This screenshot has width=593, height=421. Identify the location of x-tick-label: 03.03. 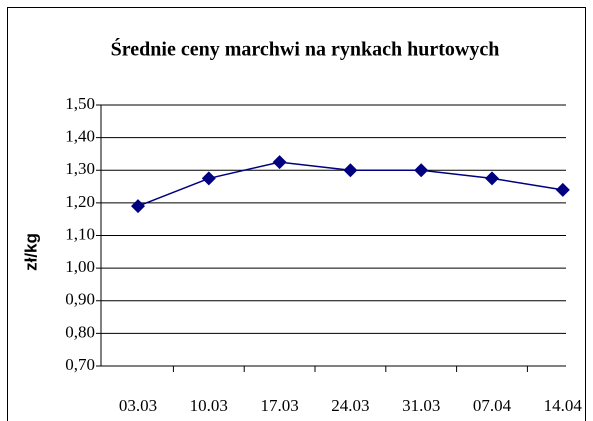
(138, 405).